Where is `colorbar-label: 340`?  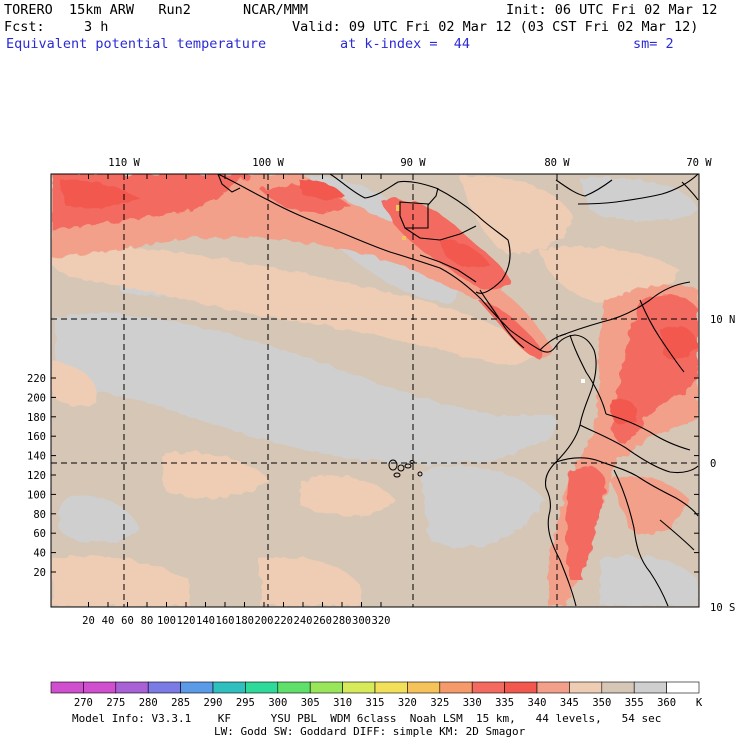
colorbar-label: 340 is located at coordinates (537, 703).